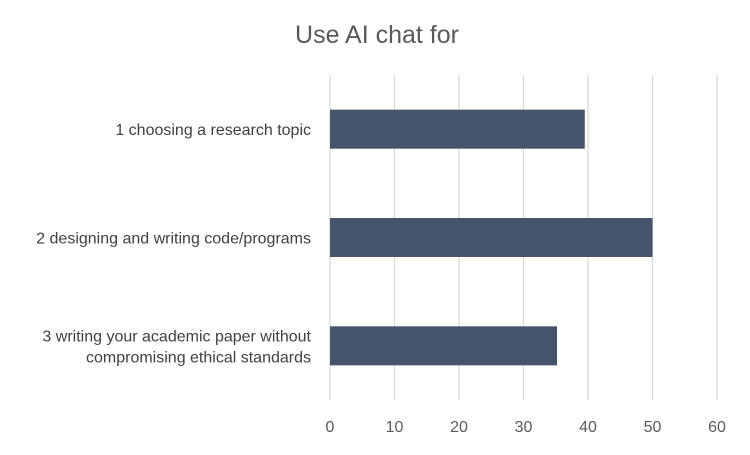 The height and width of the screenshot is (455, 750). I want to click on x-tick-label: 60, so click(717, 427).